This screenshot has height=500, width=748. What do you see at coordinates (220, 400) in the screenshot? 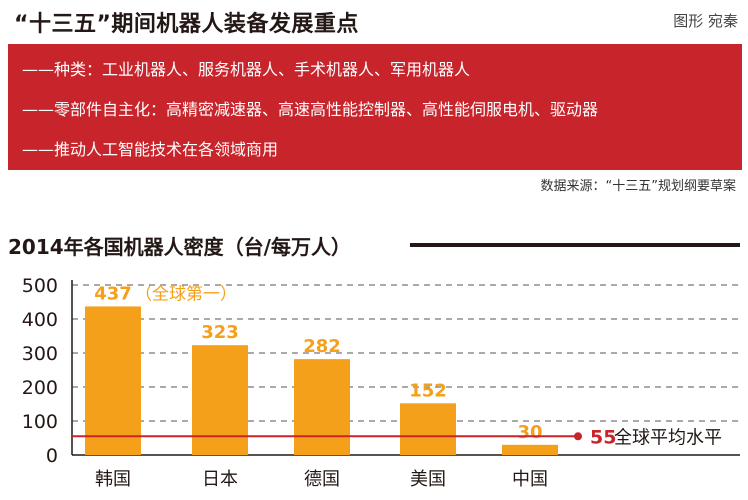
I see `bar-日本` at bounding box center [220, 400].